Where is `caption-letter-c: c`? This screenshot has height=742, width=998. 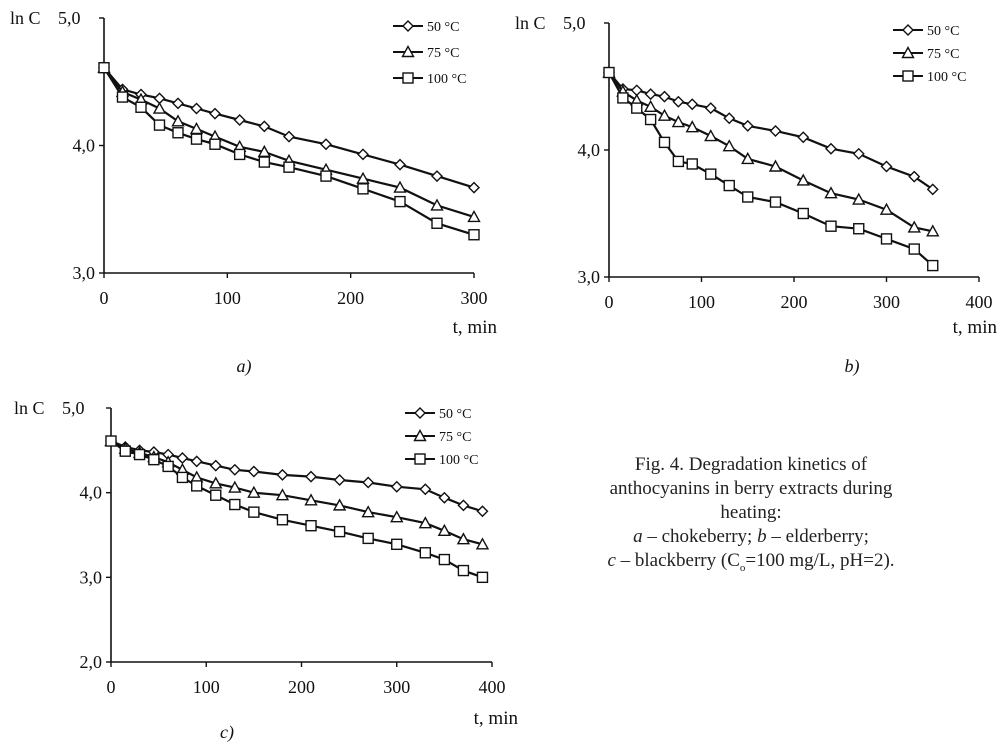 caption-letter-c: c is located at coordinates (611, 560).